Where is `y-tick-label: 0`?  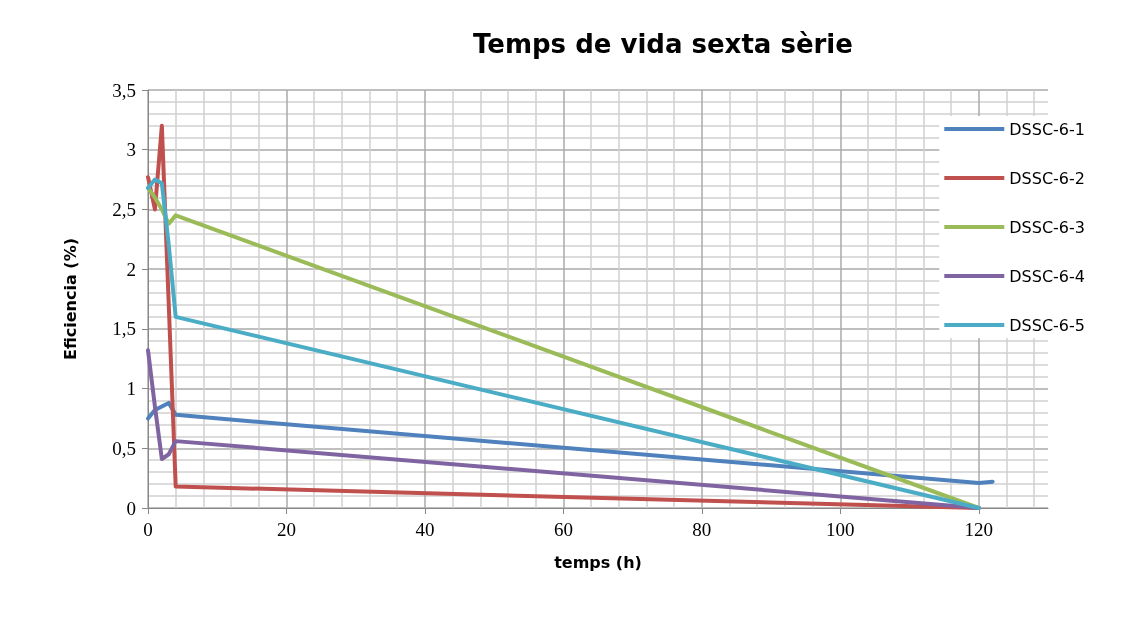
y-tick-label: 0 is located at coordinates (131, 508).